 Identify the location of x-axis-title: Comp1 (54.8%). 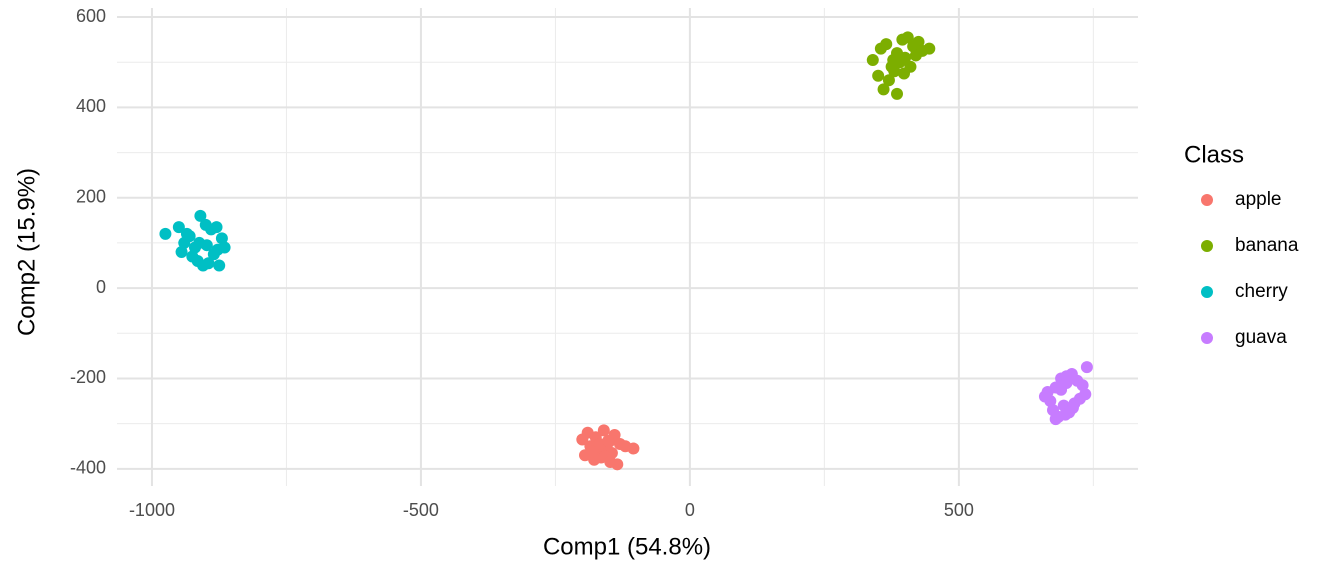
(627, 546).